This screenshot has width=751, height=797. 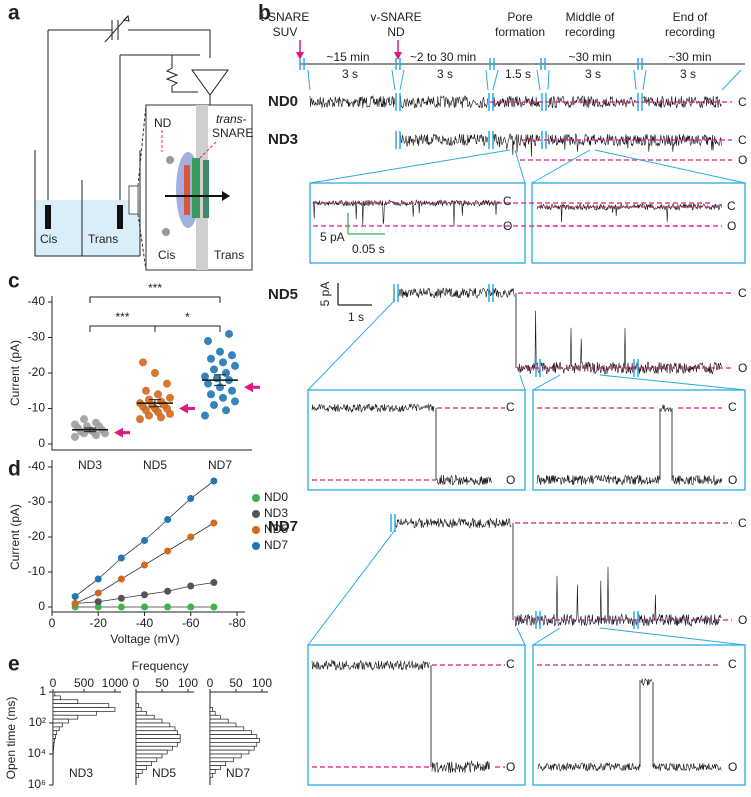 What do you see at coordinates (53, 683) in the screenshot?
I see `x-tick-label: 0` at bounding box center [53, 683].